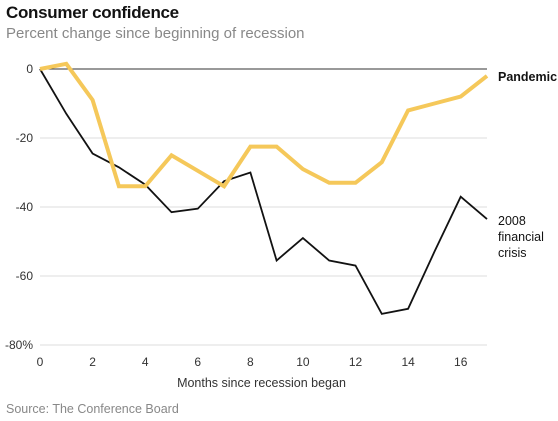  Describe the element at coordinates (25, 138) in the screenshot. I see `y-tick-label: -20` at that location.